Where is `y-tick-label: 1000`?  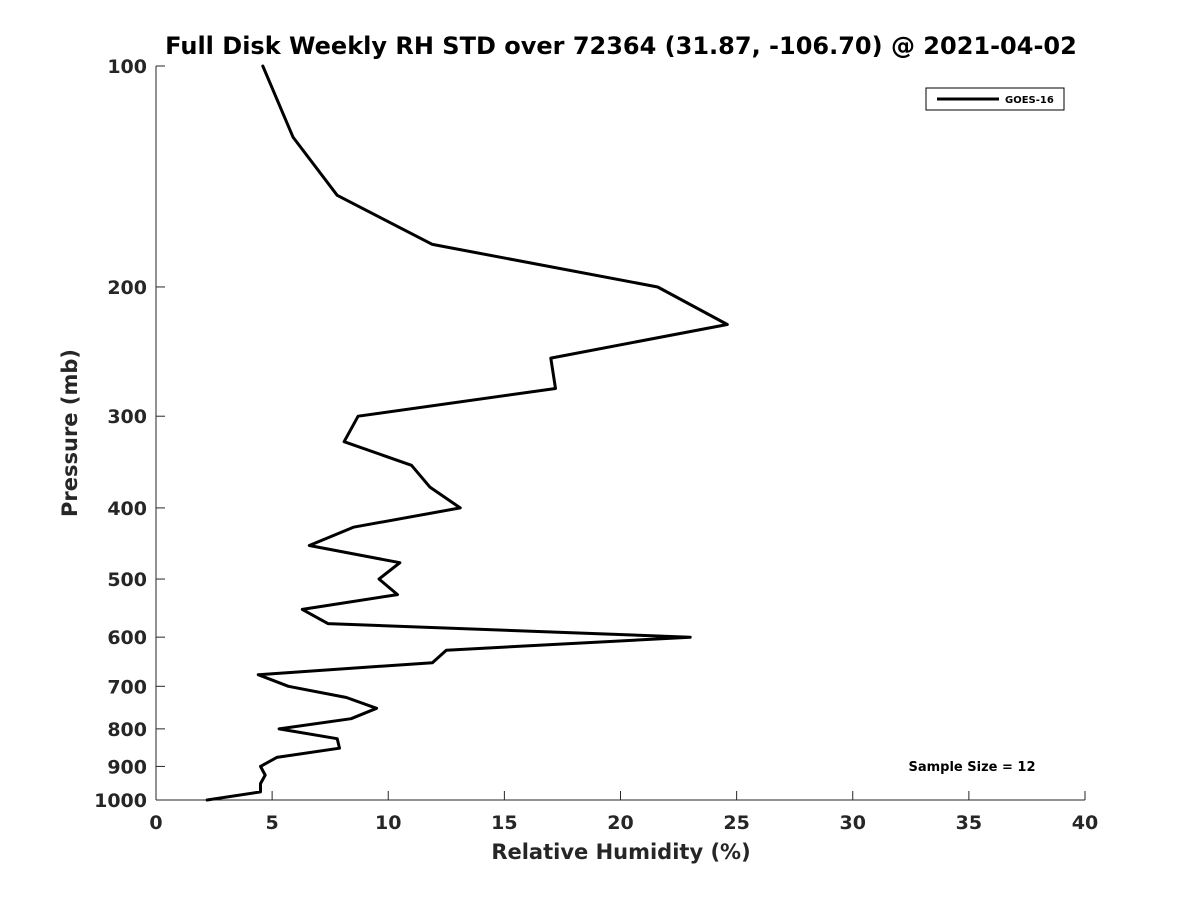
y-tick-label: 1000 is located at coordinates (120, 801).